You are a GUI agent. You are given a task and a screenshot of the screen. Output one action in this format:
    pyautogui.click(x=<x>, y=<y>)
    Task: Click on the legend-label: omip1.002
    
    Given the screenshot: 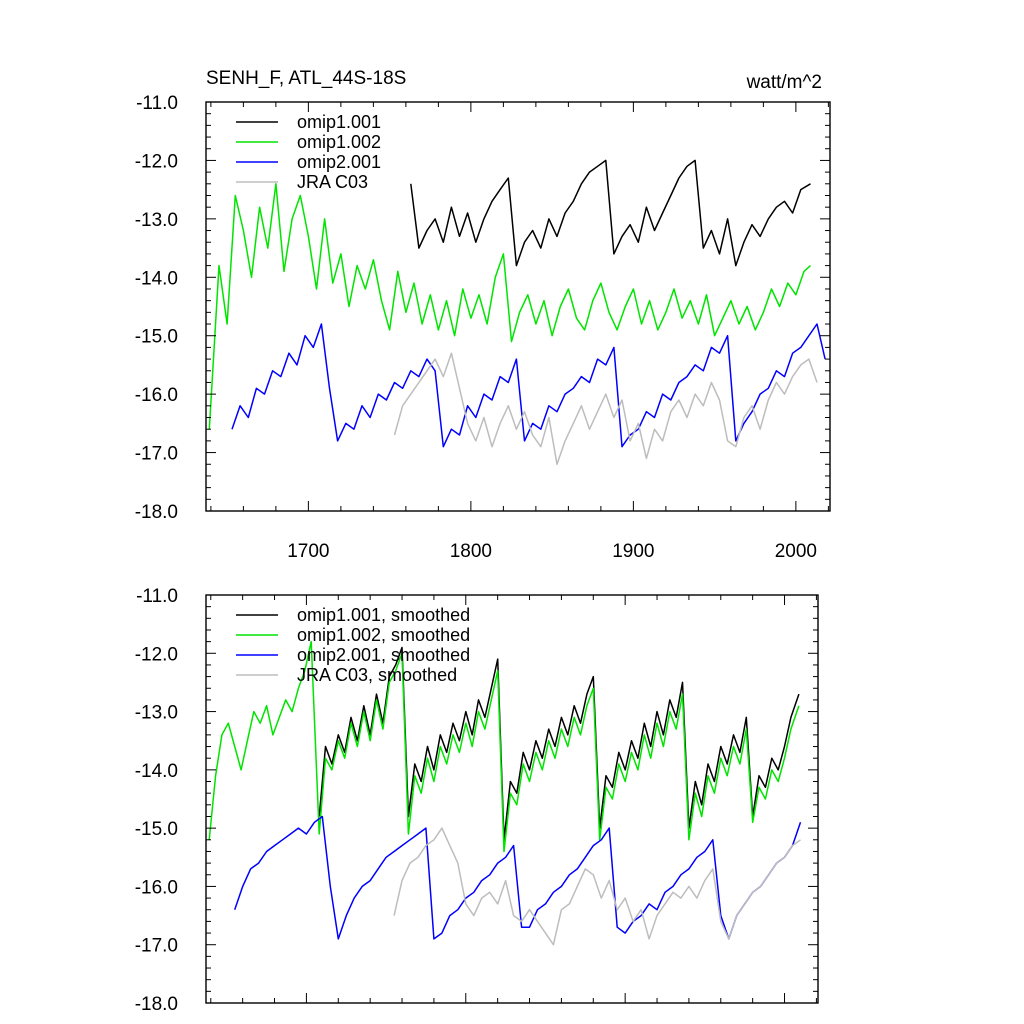 What is the action you would take?
    pyautogui.click(x=339, y=142)
    